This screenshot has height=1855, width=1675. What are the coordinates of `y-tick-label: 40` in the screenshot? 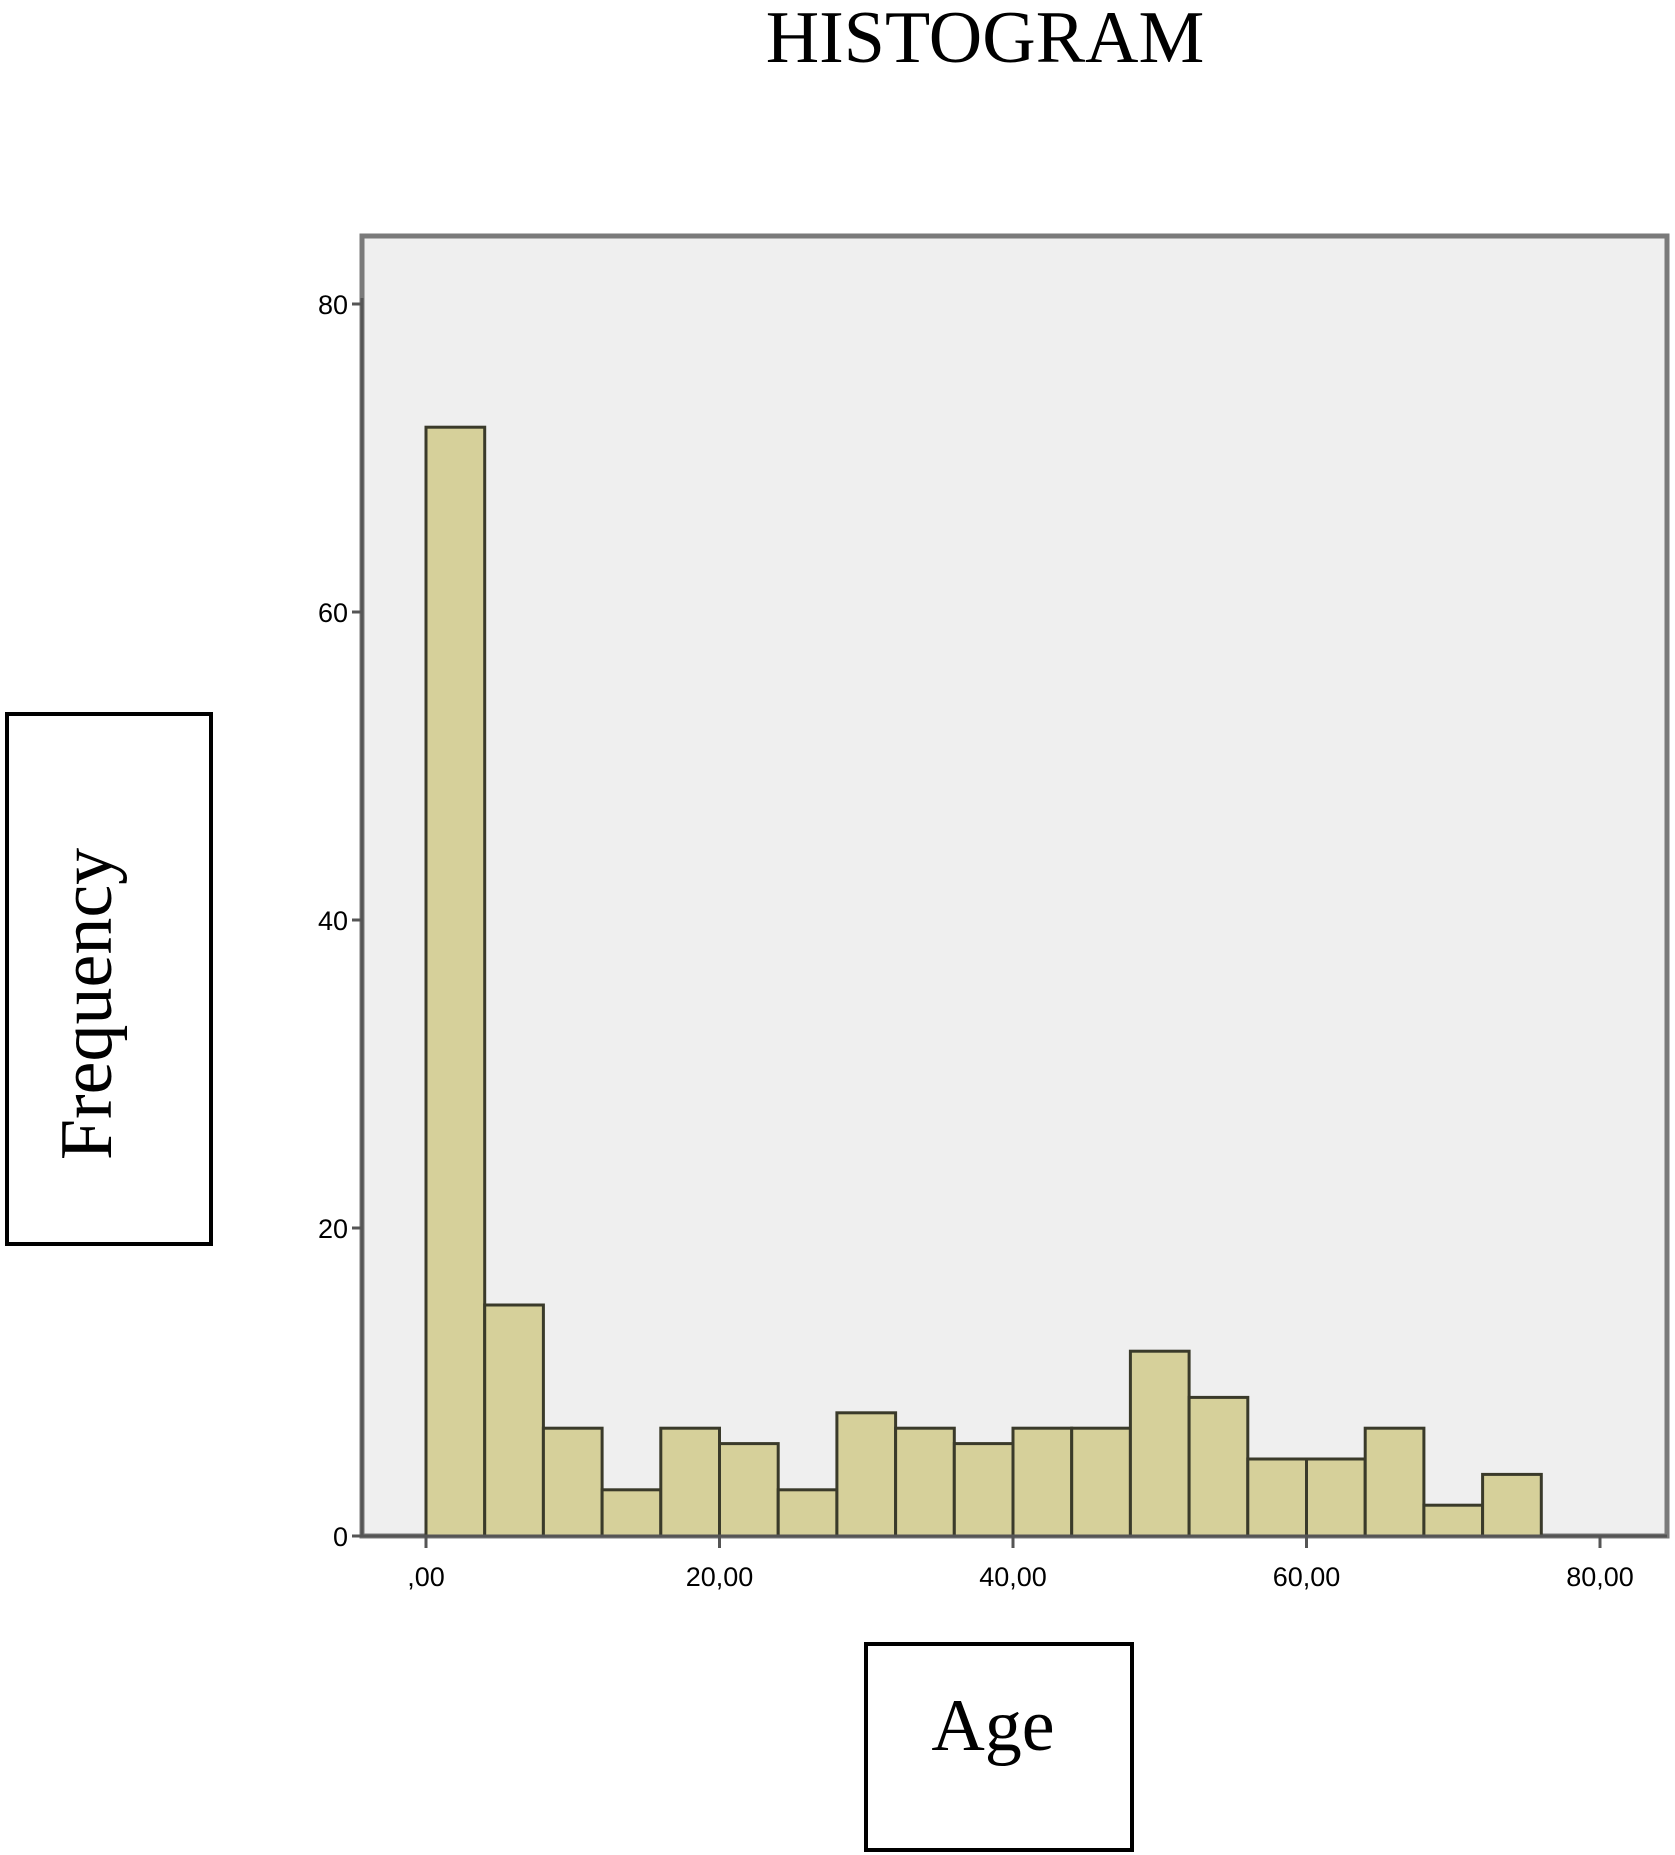 It's located at (333, 921).